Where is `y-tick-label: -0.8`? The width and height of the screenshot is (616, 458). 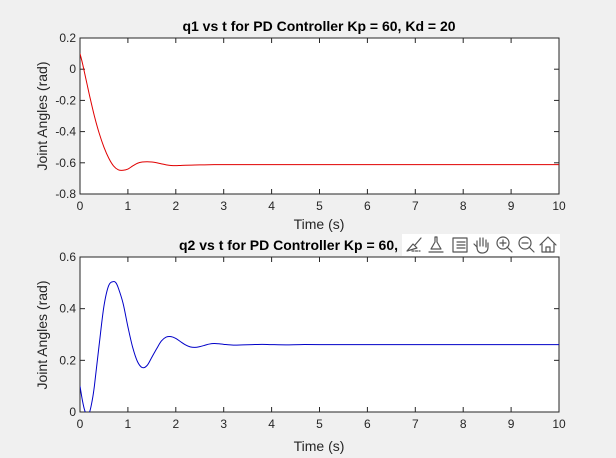 y-tick-label: -0.8 is located at coordinates (65, 194).